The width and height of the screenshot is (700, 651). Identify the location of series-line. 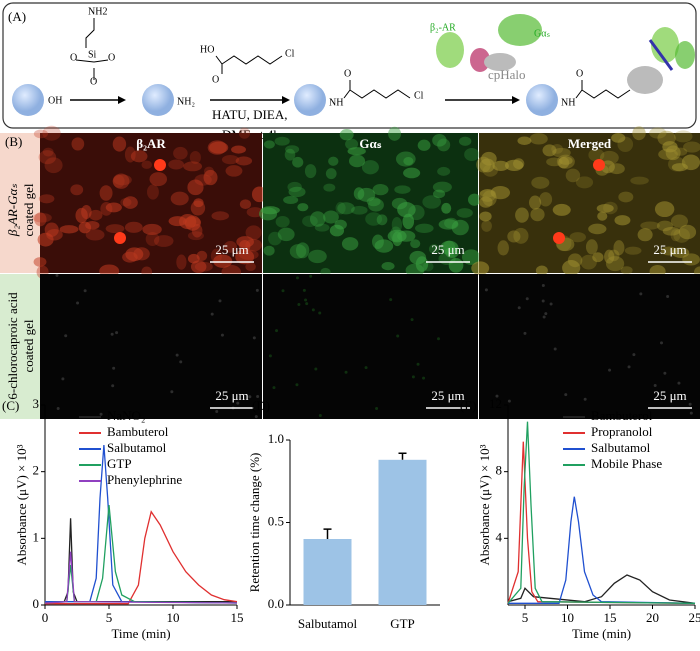
(141, 577).